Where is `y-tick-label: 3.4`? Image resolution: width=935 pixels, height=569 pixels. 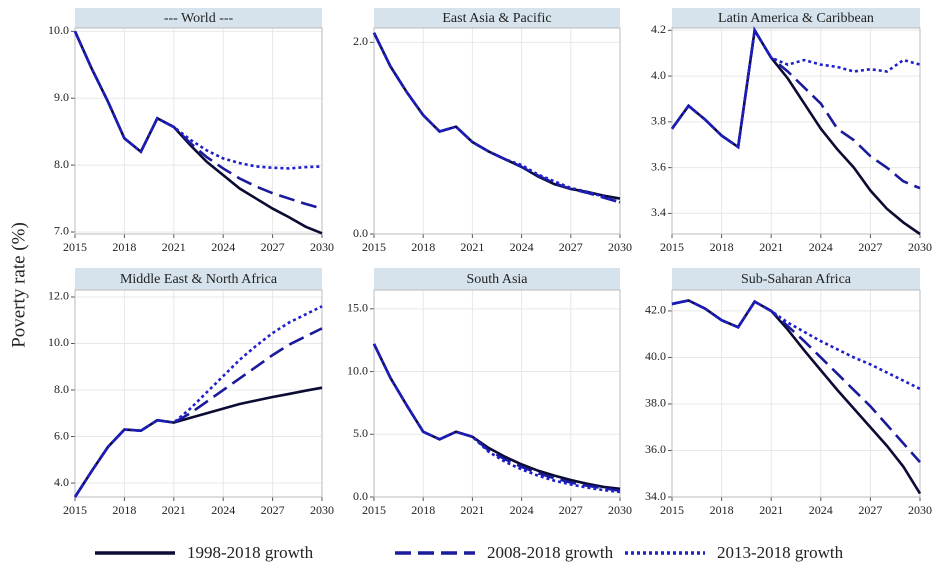 y-tick-label: 3.4 is located at coordinates (658, 212).